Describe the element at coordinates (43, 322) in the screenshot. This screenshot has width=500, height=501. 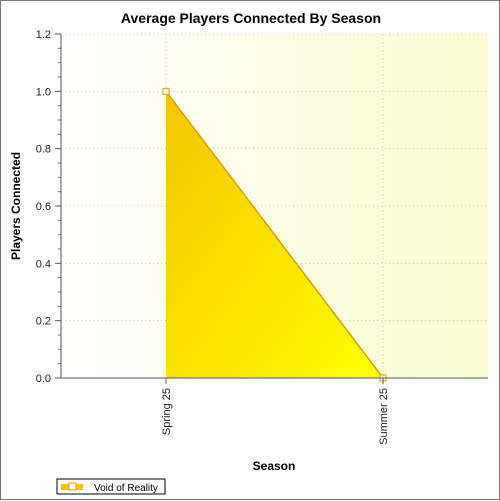
I see `y-tick-label: 0.2` at that location.